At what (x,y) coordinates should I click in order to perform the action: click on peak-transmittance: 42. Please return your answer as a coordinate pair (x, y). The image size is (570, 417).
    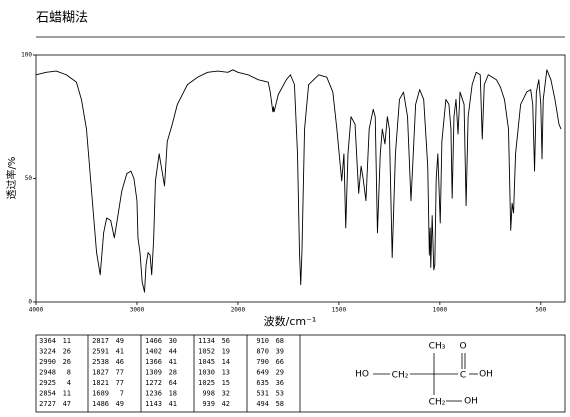
    Looking at the image, I should click on (226, 404).